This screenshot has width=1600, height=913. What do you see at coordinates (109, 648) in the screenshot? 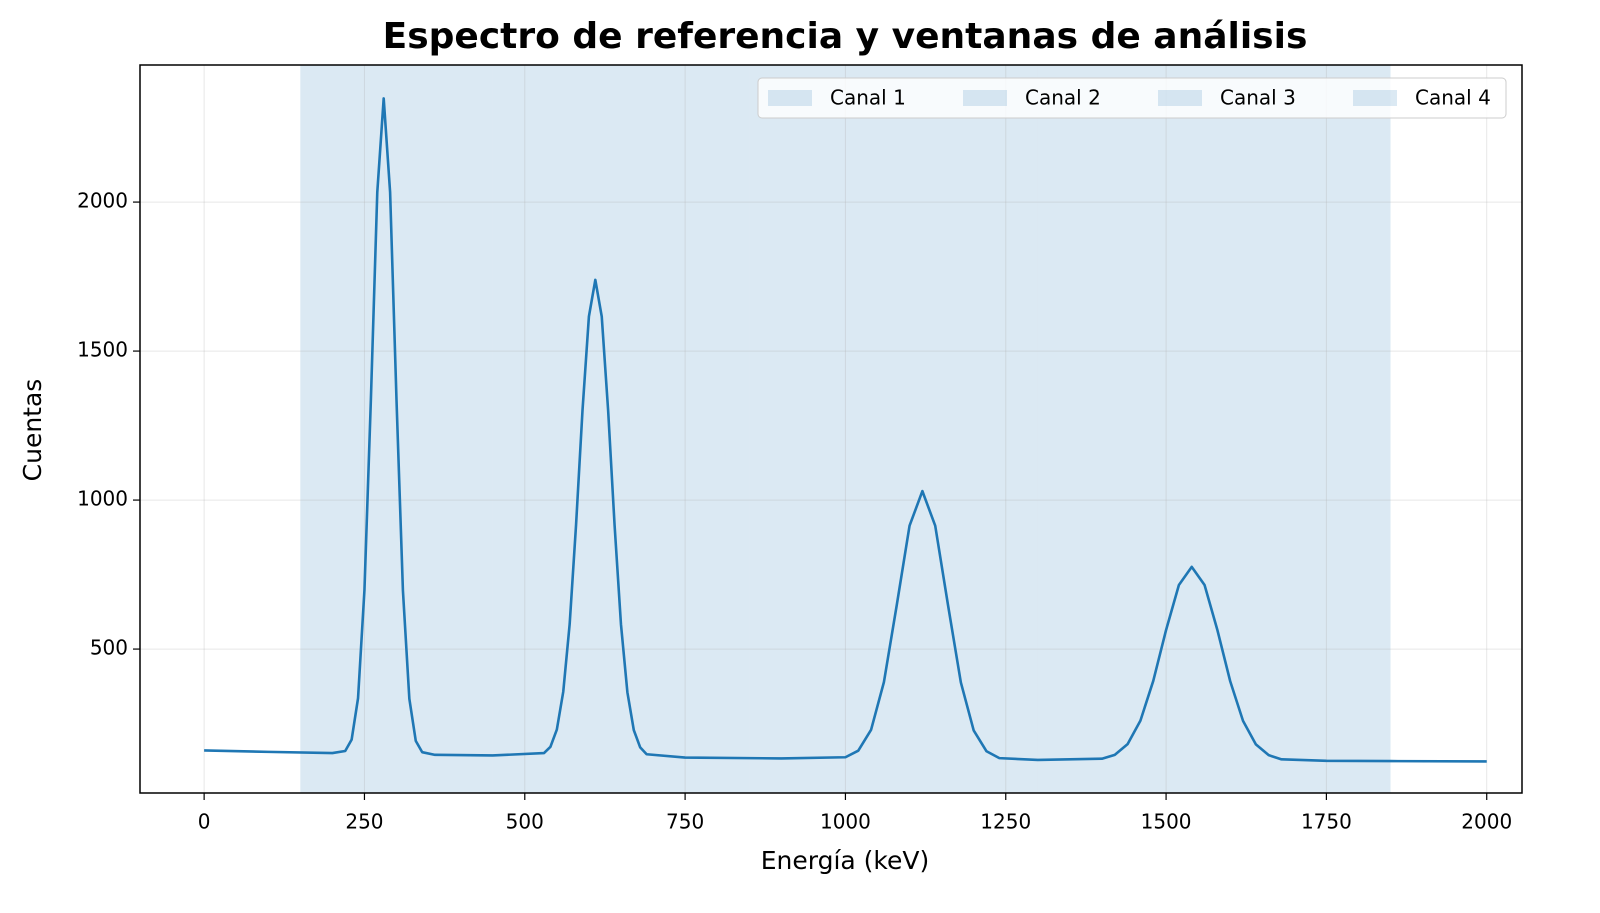
I see `y-tick-label: 500` at bounding box center [109, 648].